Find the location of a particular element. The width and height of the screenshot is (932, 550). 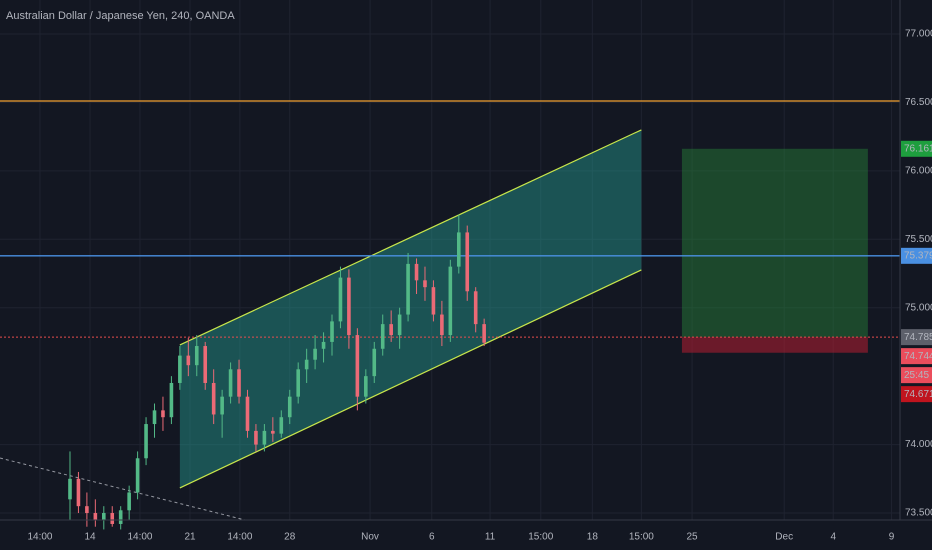

x-tick-label: 18 is located at coordinates (593, 537).